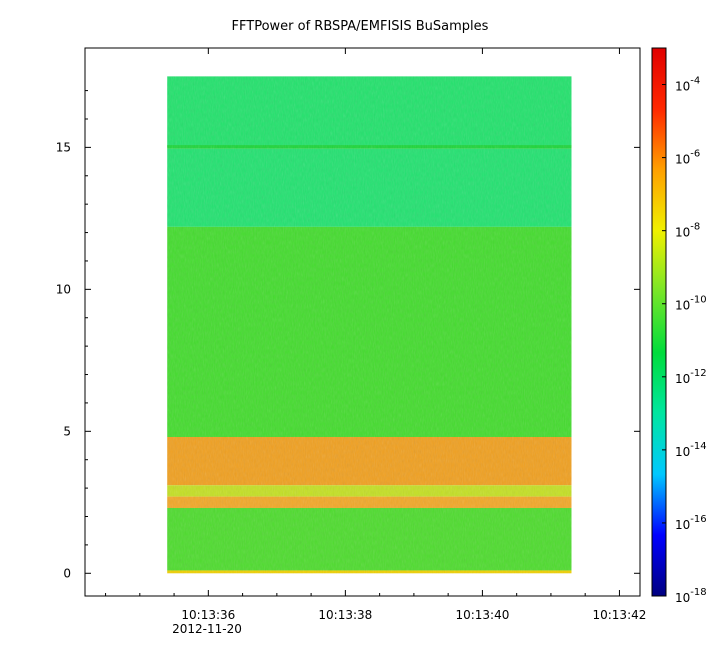  I want to click on x-tick-label: 10:13:40, so click(482, 615).